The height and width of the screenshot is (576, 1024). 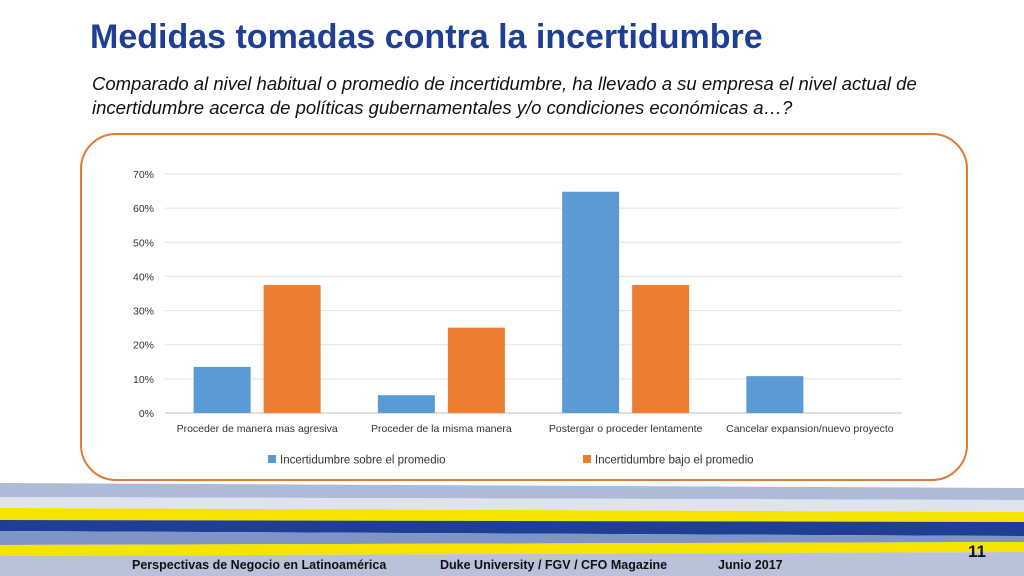 What do you see at coordinates (257, 429) in the screenshot?
I see `x-category-label: Proceder de manera mas agresiva` at bounding box center [257, 429].